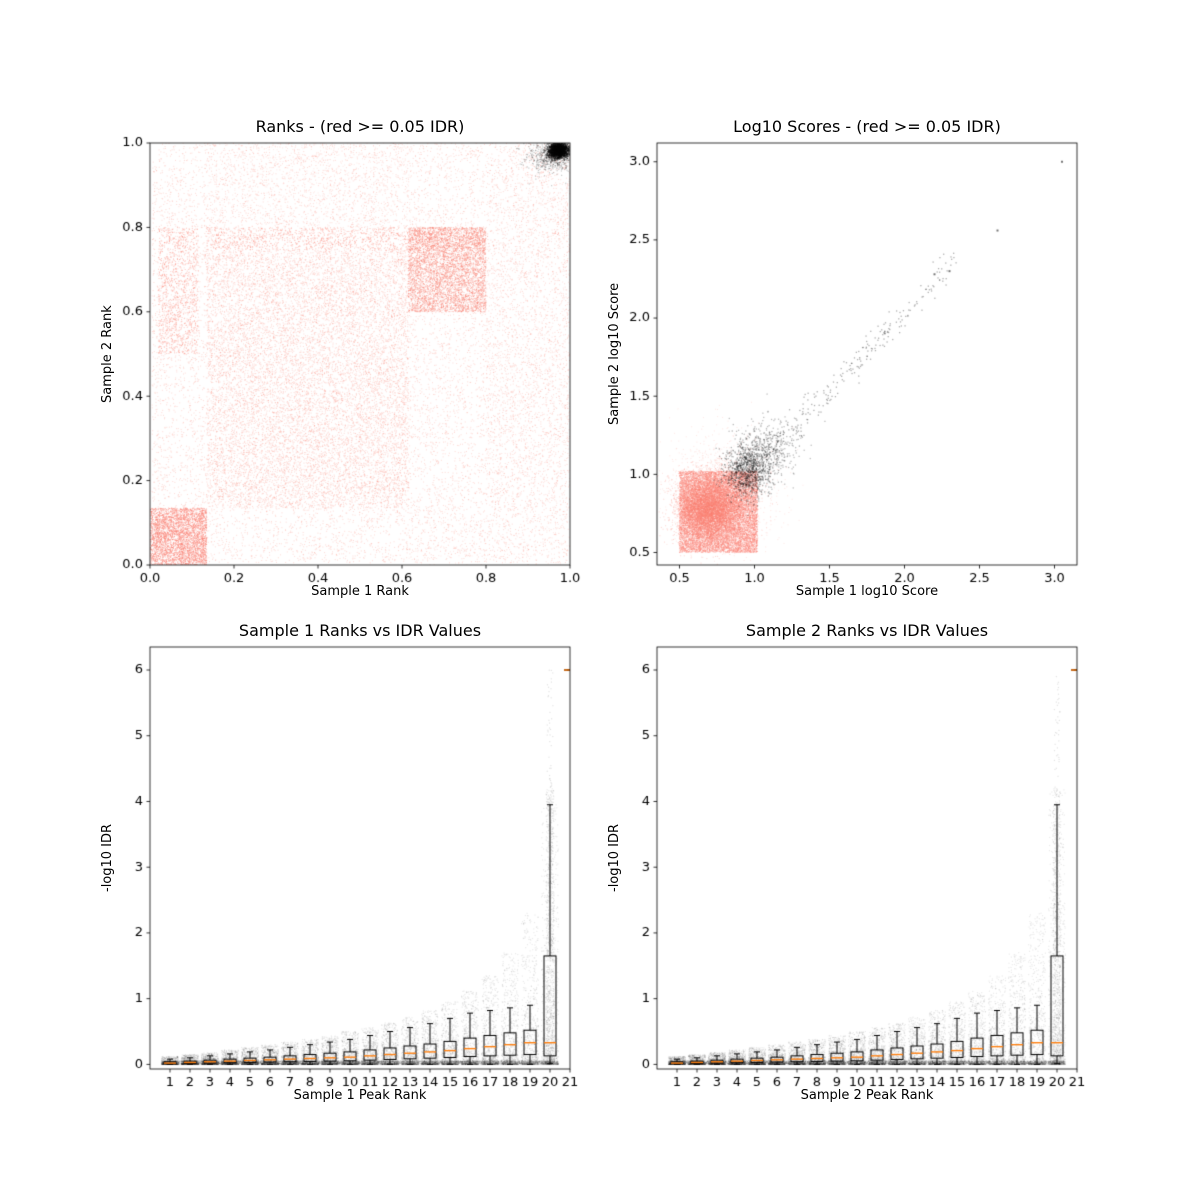 The height and width of the screenshot is (1200, 1200). Describe the element at coordinates (867, 126) in the screenshot. I see `chart-title-log10-scores: Log10 Scores - (red >= 0.05 IDR)` at that location.